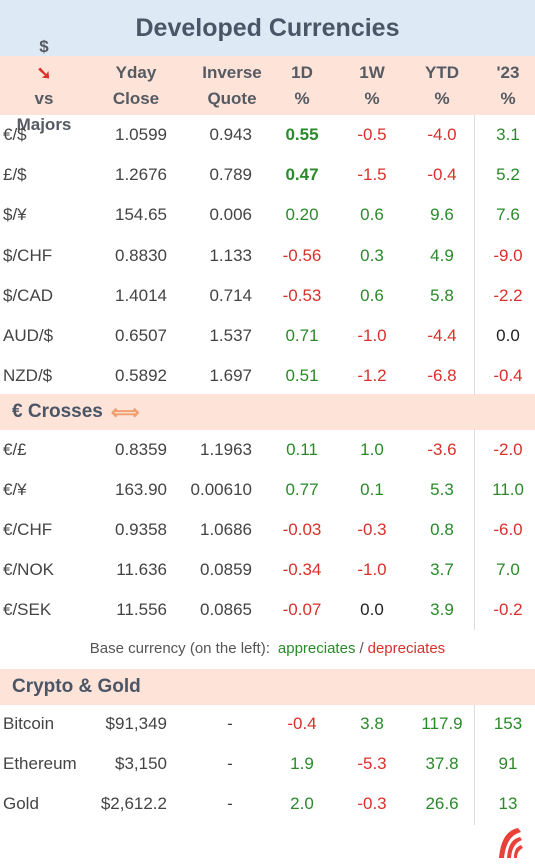 This screenshot has width=535, height=865. What do you see at coordinates (267, 28) in the screenshot?
I see `page-title: Developed Currencies` at bounding box center [267, 28].